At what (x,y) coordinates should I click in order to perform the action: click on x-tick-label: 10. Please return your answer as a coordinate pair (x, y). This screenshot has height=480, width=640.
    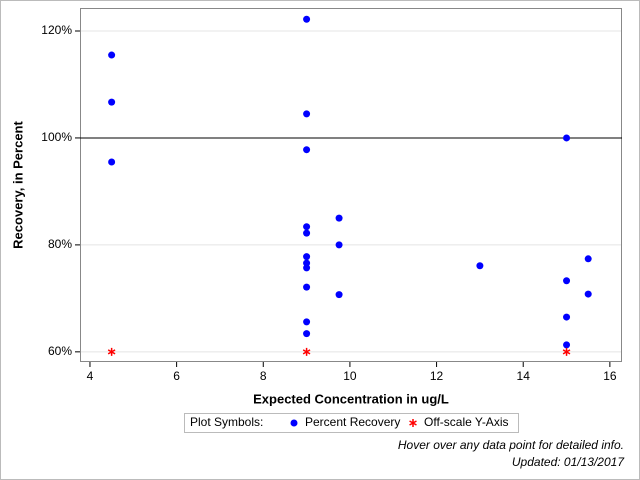
    Looking at the image, I should click on (350, 376).